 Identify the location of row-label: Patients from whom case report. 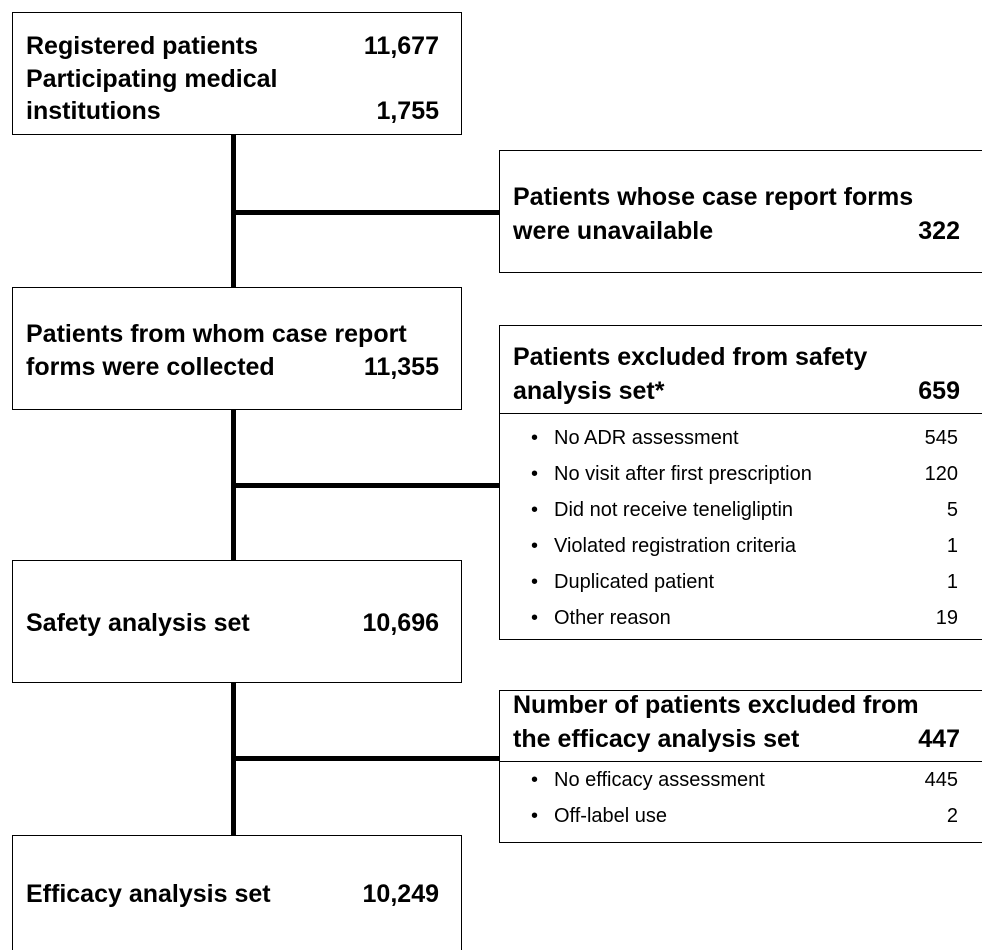
(216, 334).